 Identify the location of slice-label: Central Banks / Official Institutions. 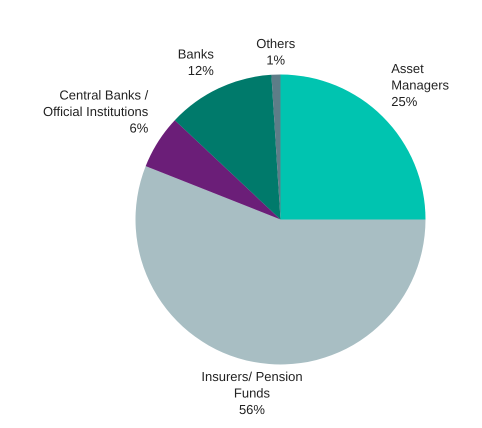
(96, 104).